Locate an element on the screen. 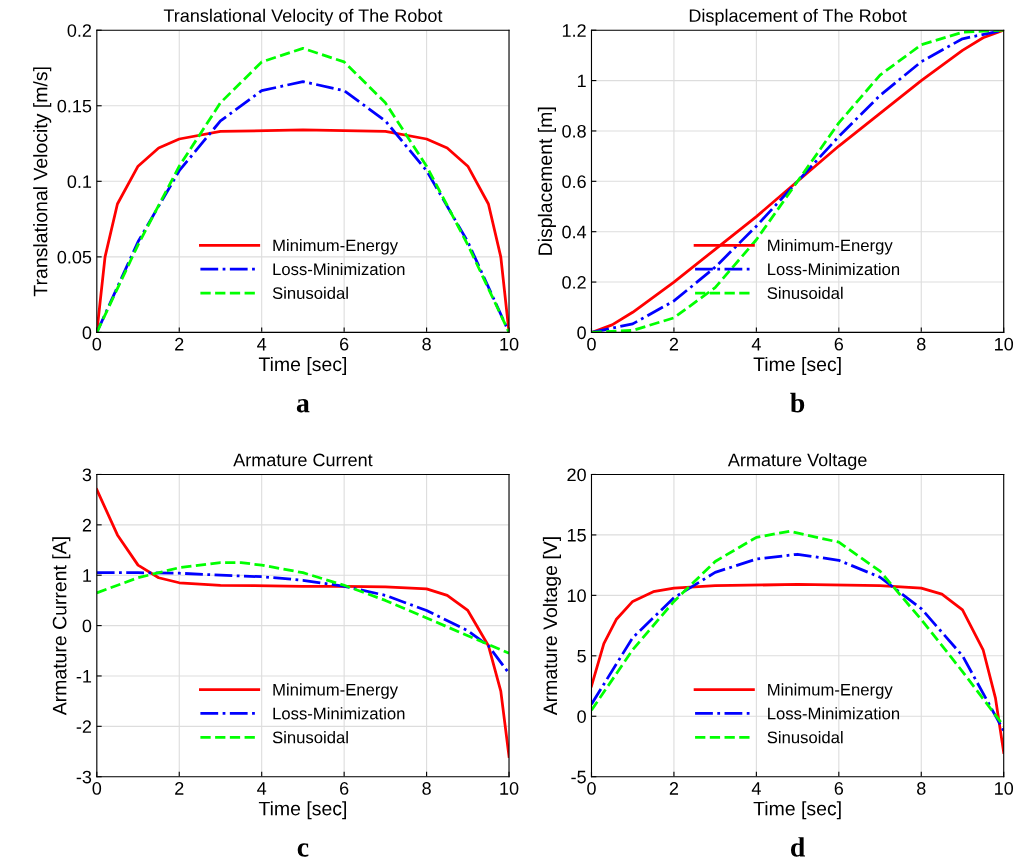 The height and width of the screenshot is (863, 1019). chart-title: Armature Current is located at coordinates (303, 460).